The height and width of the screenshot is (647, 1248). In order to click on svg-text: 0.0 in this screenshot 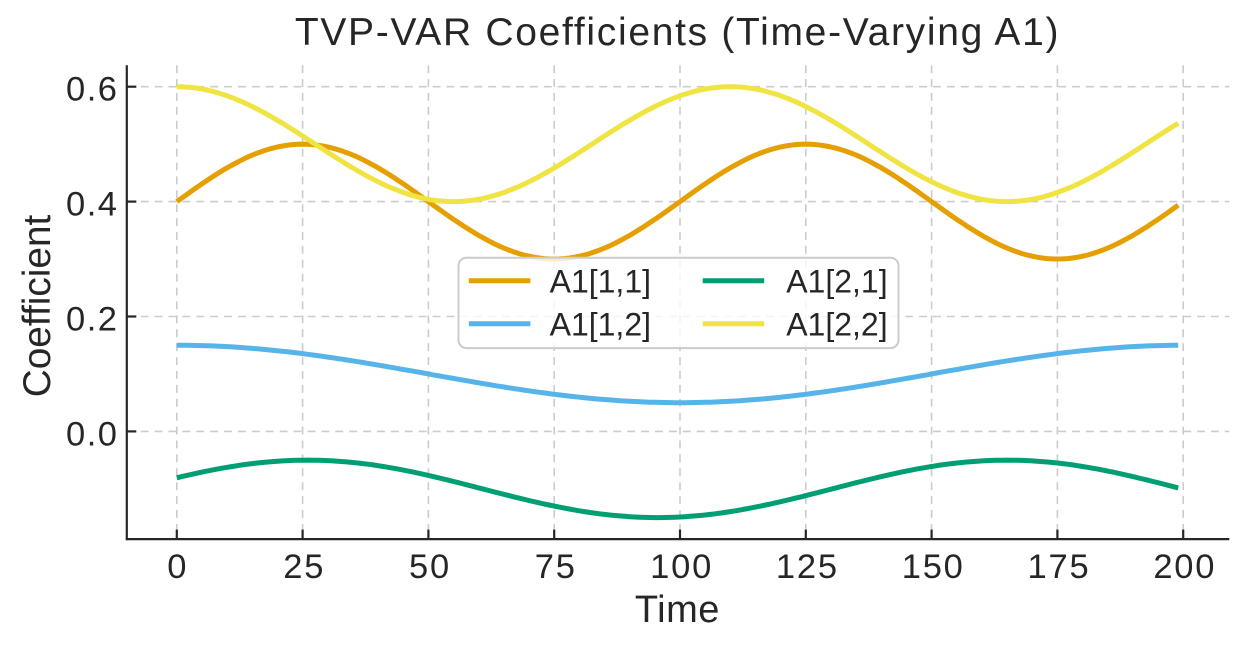, I will do `click(92, 434)`.